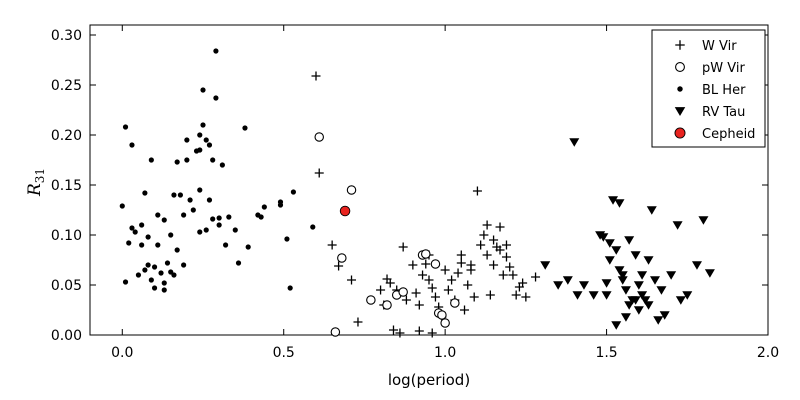 The image size is (800, 400). What do you see at coordinates (723, 112) in the screenshot?
I see `legend-label: RV Tau` at bounding box center [723, 112].